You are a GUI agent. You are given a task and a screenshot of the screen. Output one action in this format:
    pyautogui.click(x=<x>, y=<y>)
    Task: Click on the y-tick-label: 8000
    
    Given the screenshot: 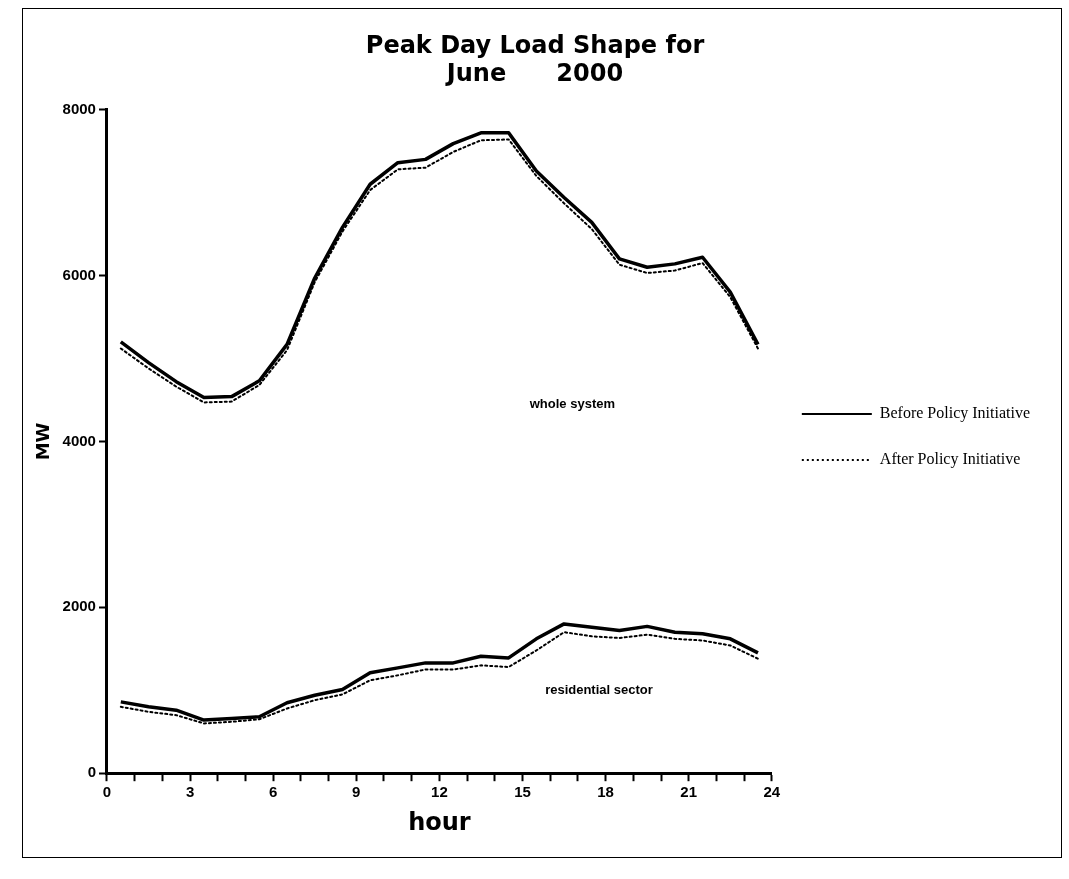 What is the action you would take?
    pyautogui.click(x=79, y=108)
    